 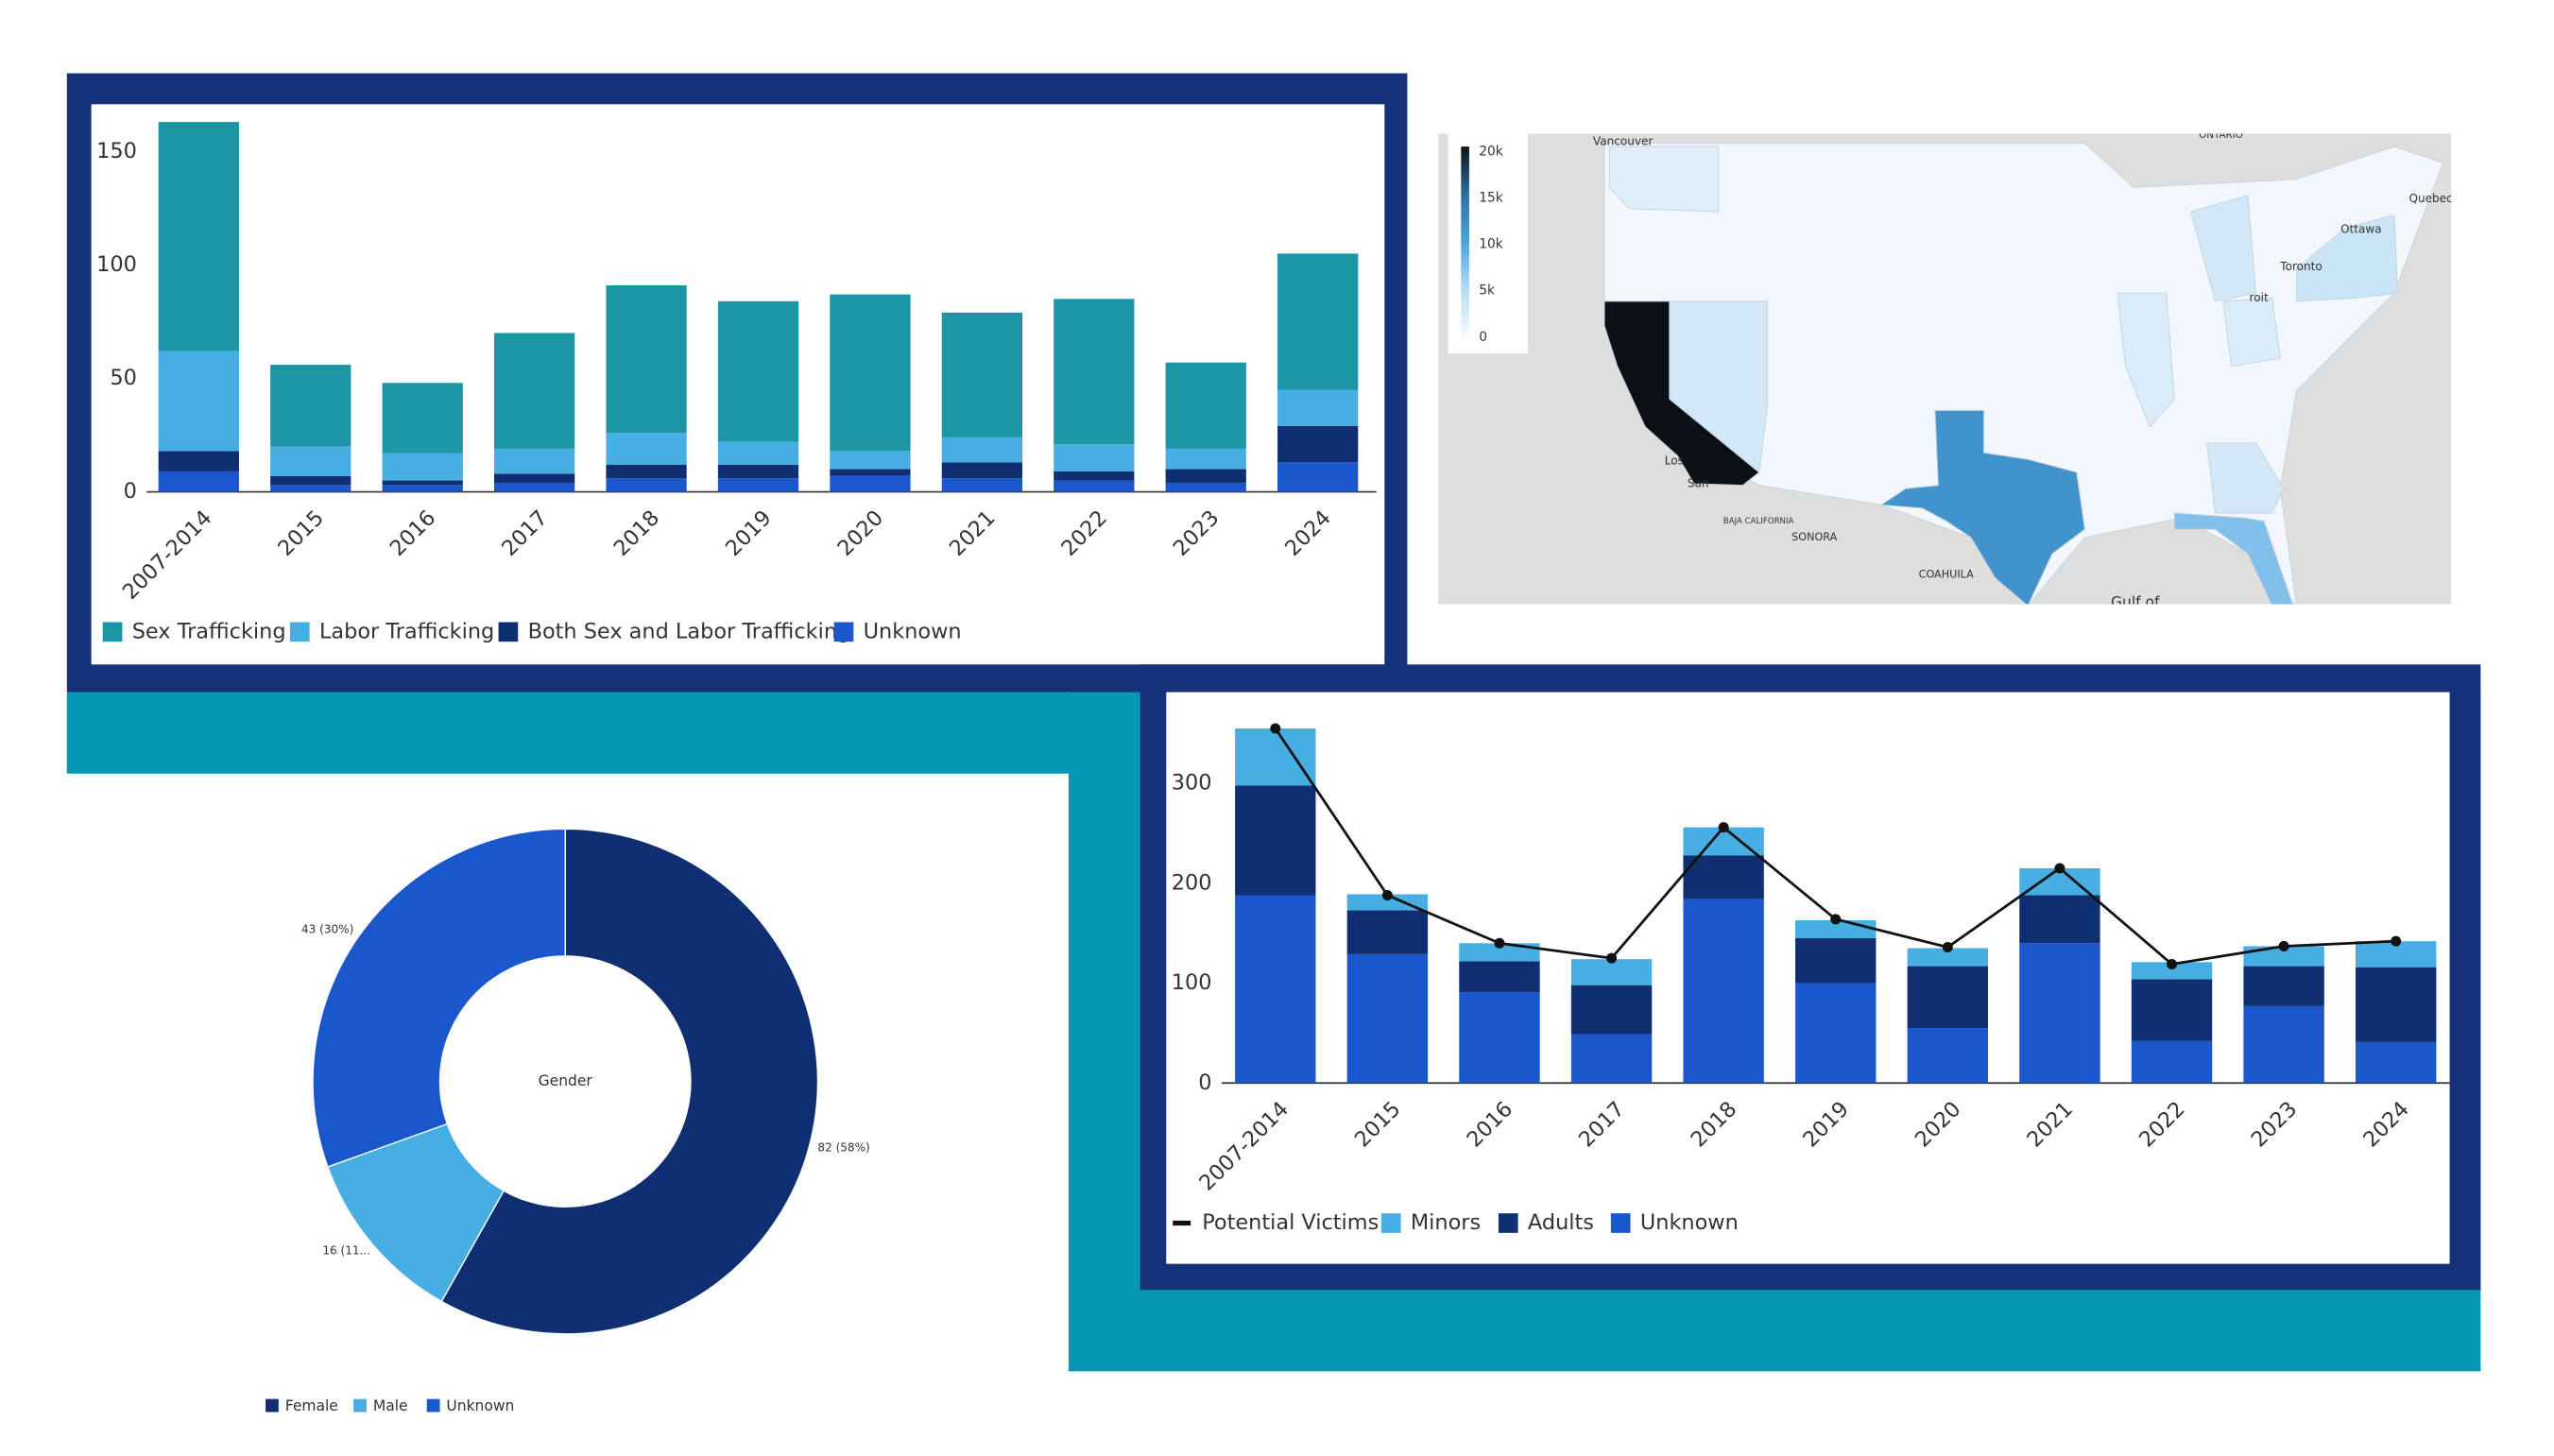 I want to click on y-tick-label: 50, so click(x=123, y=378).